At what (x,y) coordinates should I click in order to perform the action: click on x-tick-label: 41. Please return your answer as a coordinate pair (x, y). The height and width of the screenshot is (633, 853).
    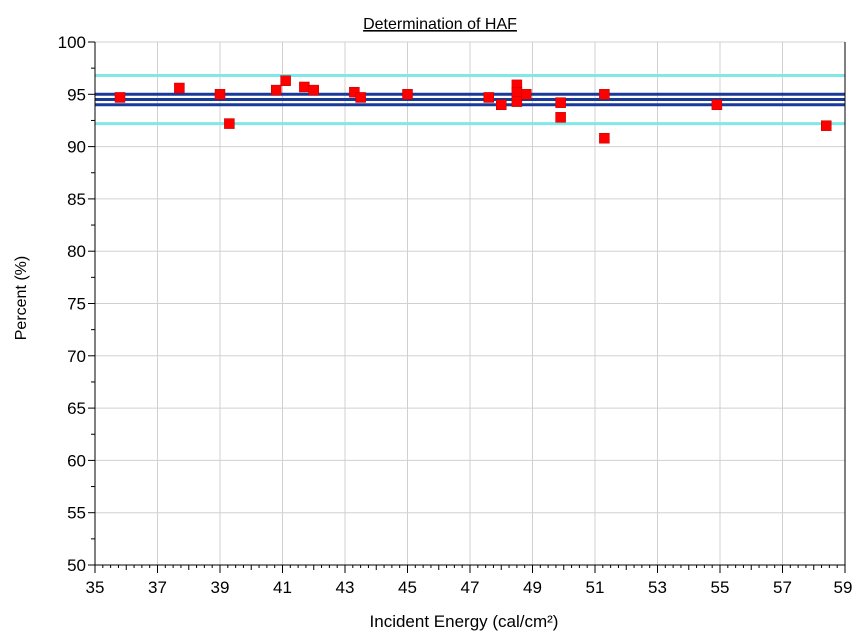
    Looking at the image, I should click on (282, 587).